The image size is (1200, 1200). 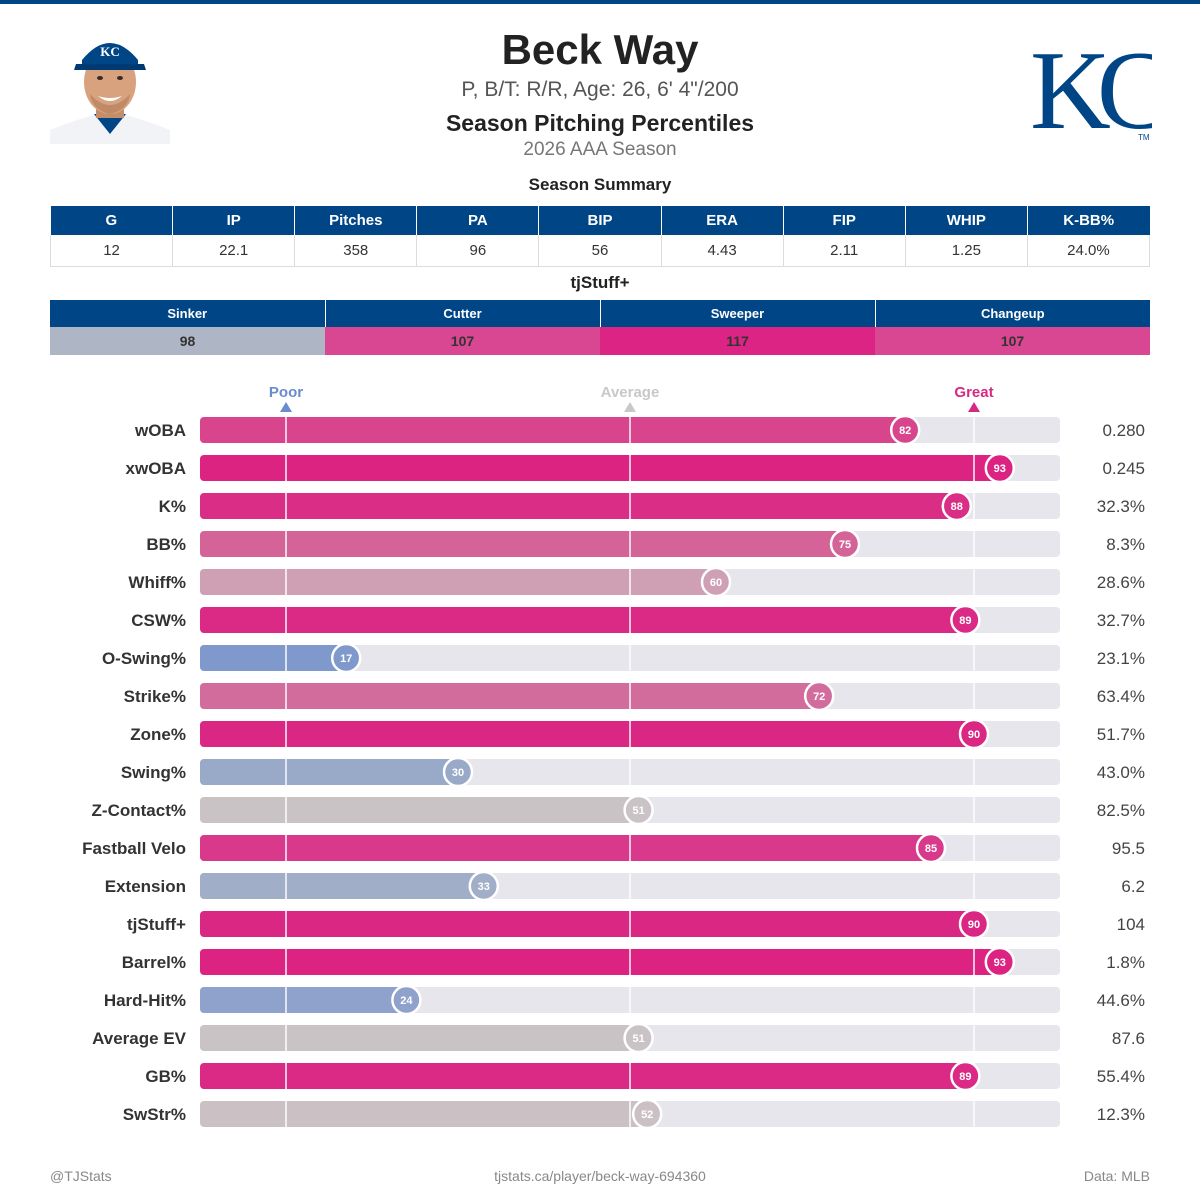 I want to click on tjstuff-value-sinker: 98, so click(x=187, y=341).